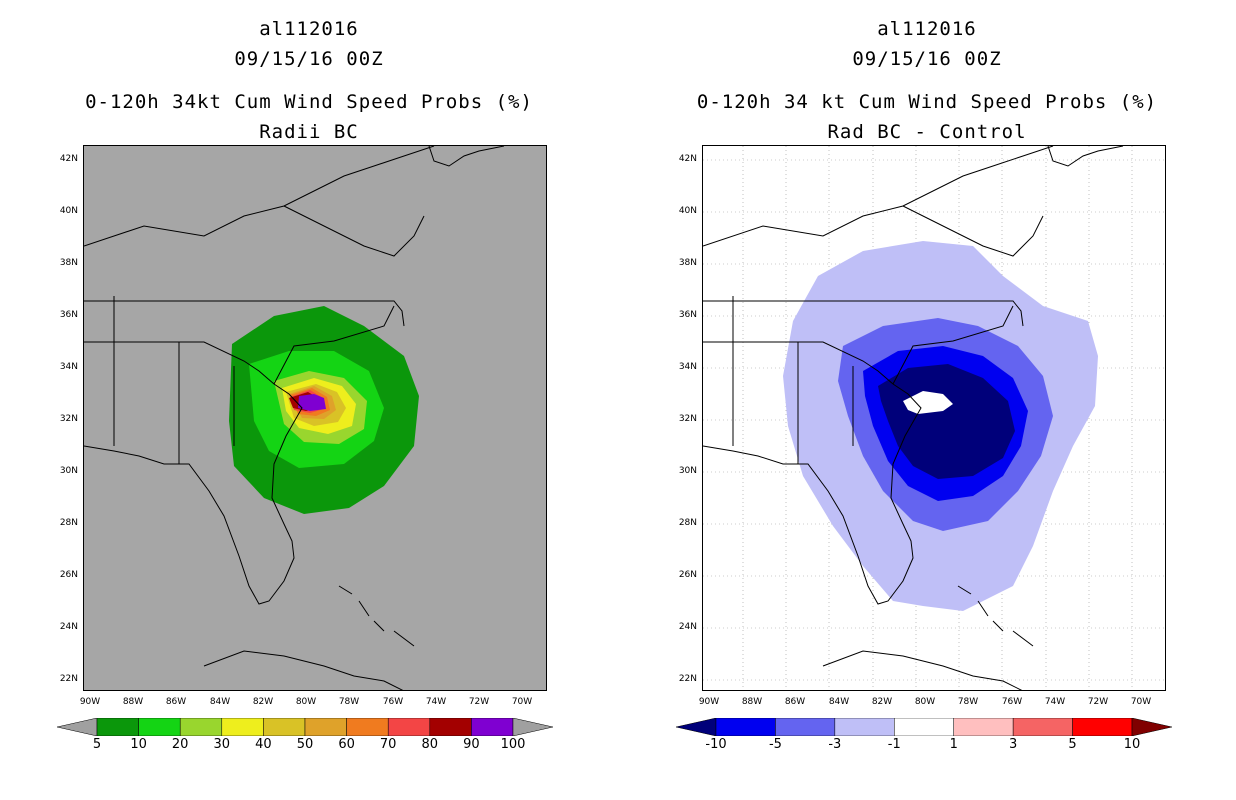  What do you see at coordinates (953, 744) in the screenshot?
I see `colorbar-label: 1` at bounding box center [953, 744].